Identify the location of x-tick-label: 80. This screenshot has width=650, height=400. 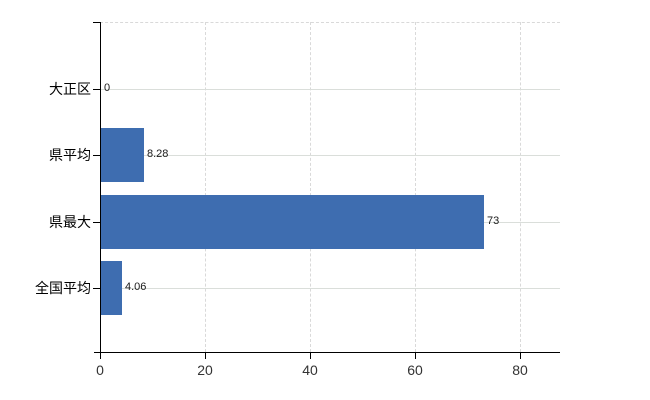
(520, 370).